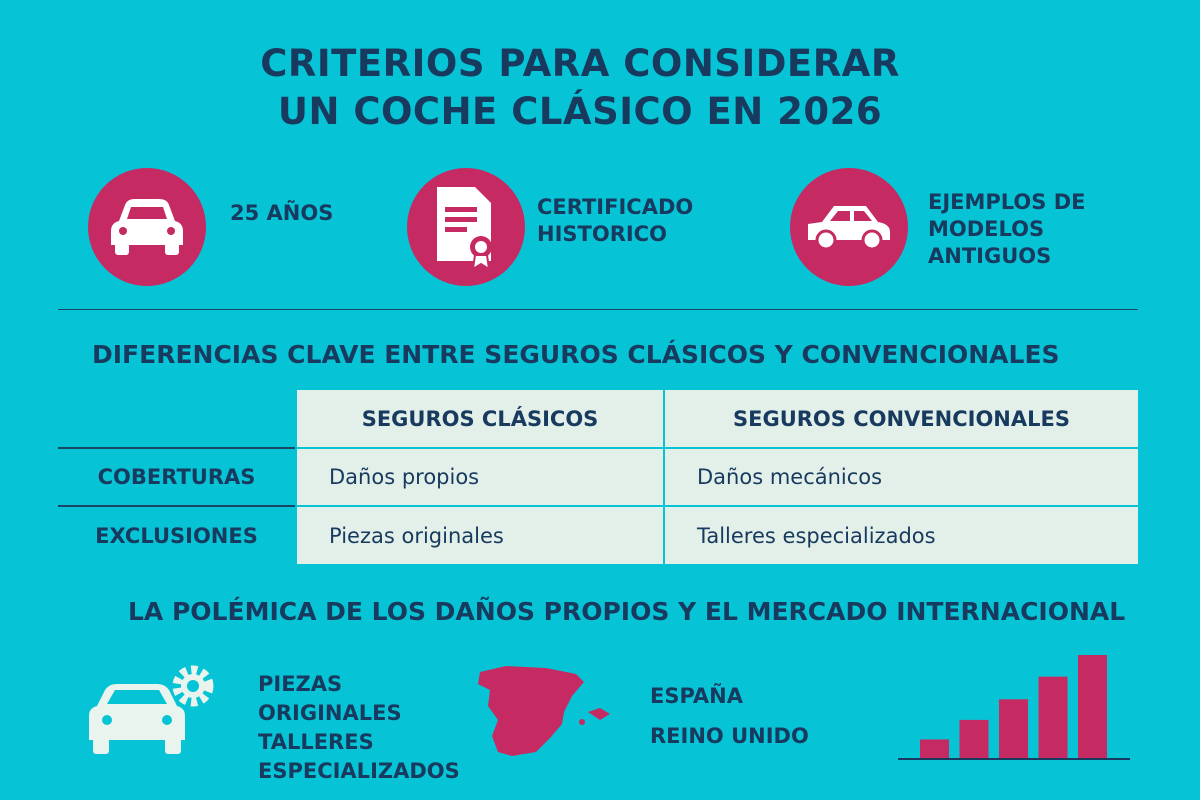  I want to click on table-row: COBERTURAS Daños propios Daños mecánicos, so click(598, 476).